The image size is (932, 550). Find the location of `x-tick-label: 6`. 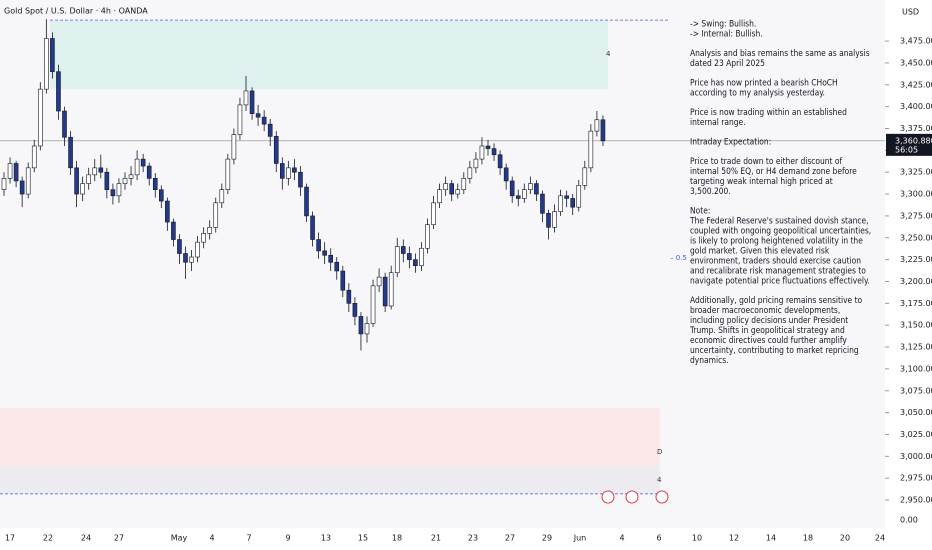

x-tick-label: 6 is located at coordinates (658, 538).